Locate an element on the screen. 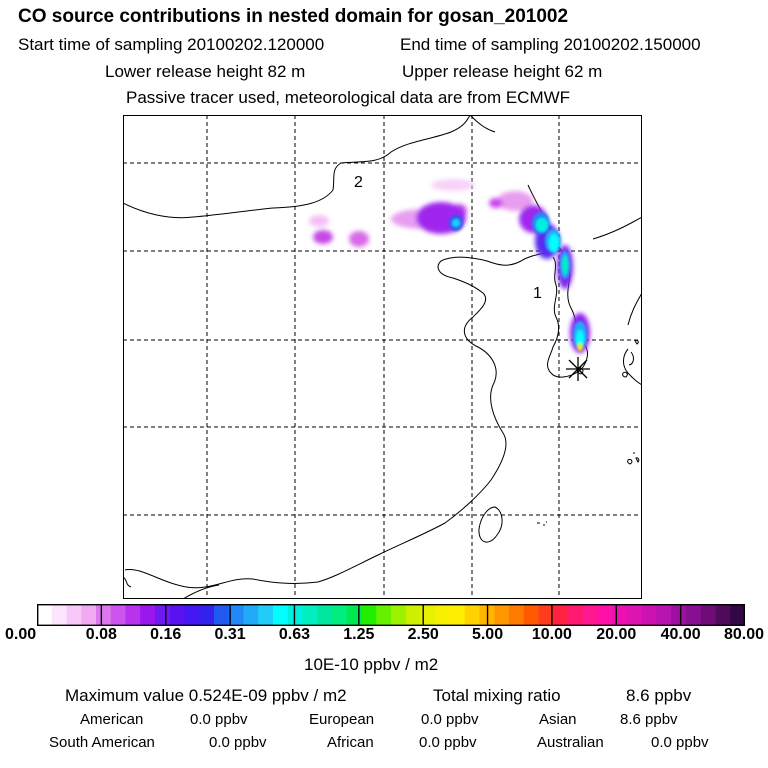 The width and height of the screenshot is (768, 768). colorbar-frame is located at coordinates (391, 615).